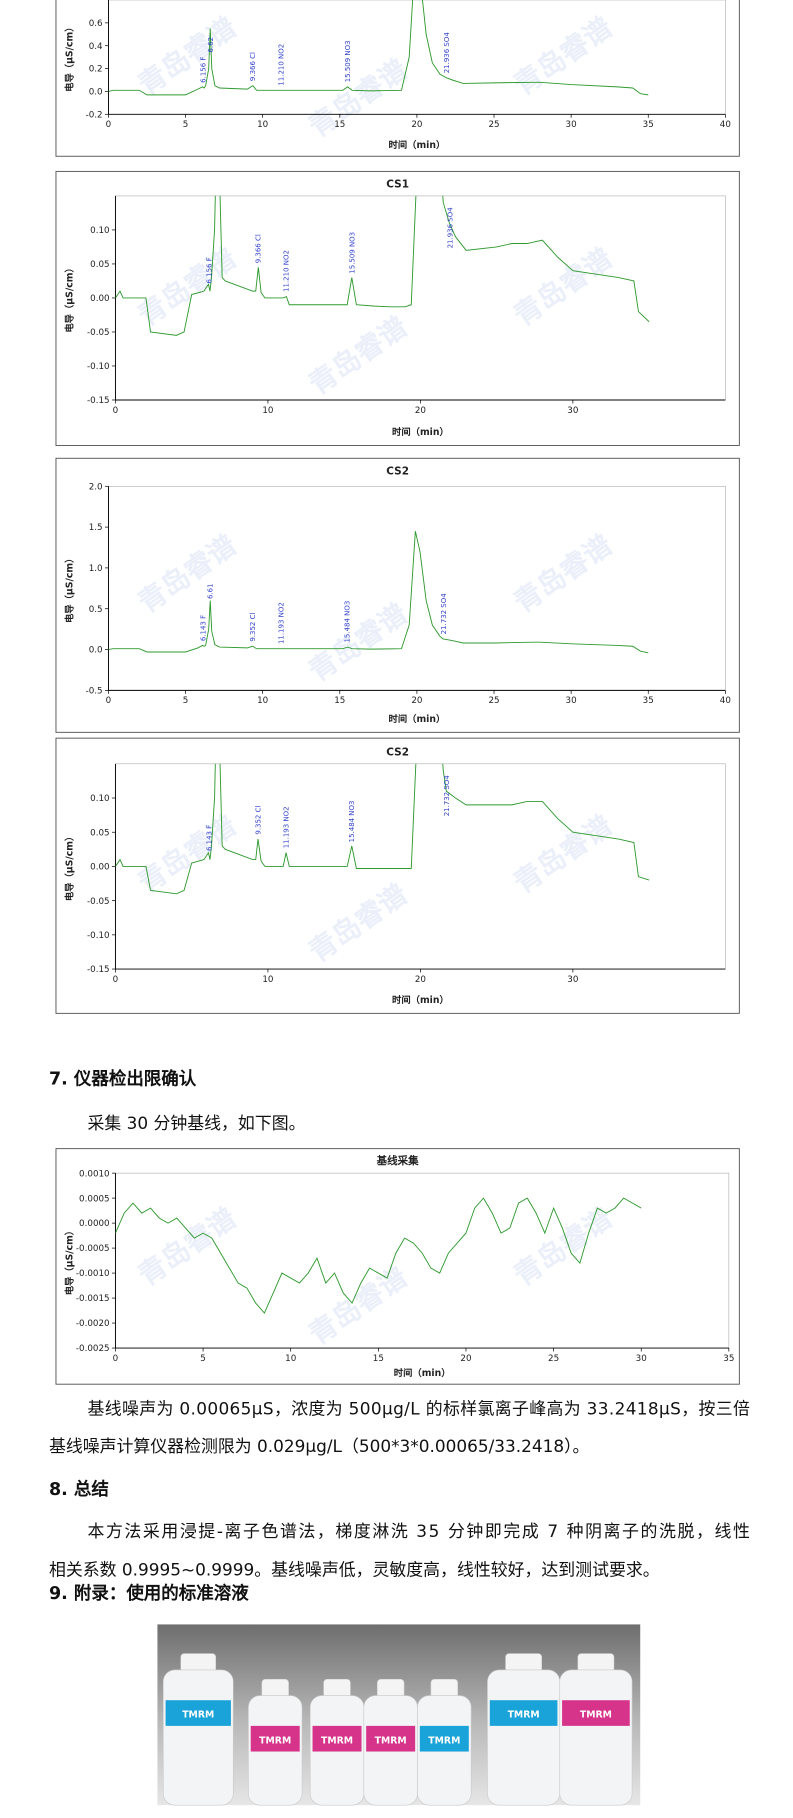 This screenshot has width=793, height=1818. What do you see at coordinates (348, 61) in the screenshot?
I see `peak-label: 15.509 NO3` at bounding box center [348, 61].